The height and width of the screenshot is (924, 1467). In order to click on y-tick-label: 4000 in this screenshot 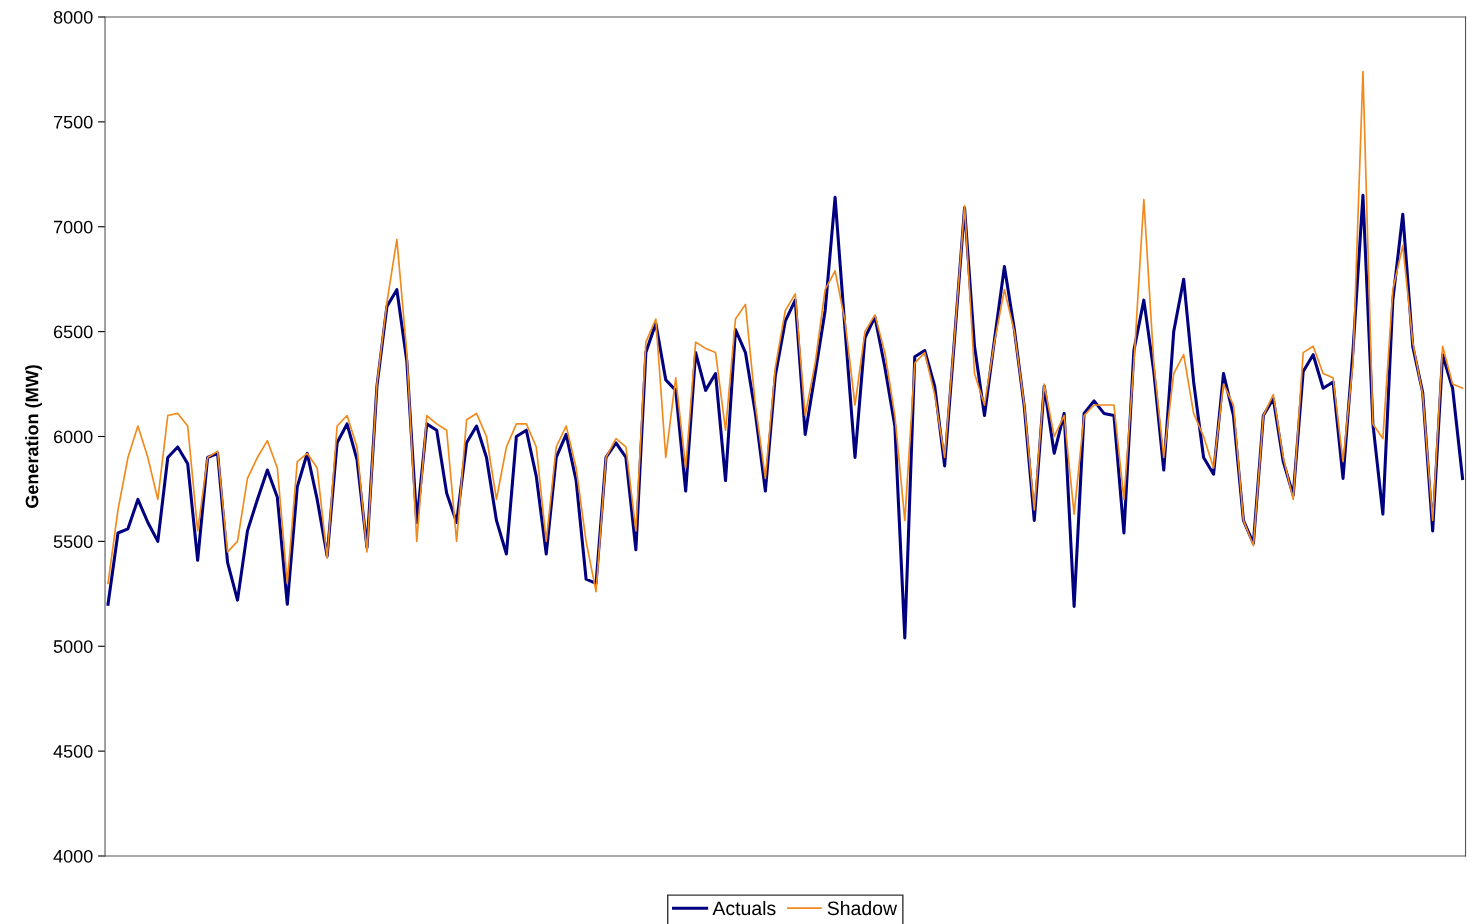, I will do `click(73, 856)`.